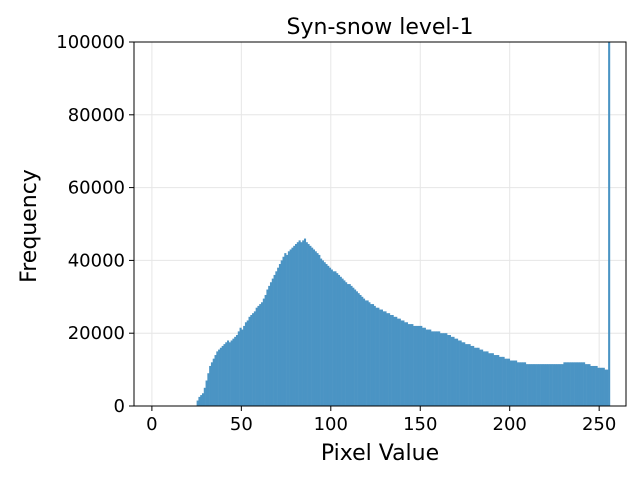 This screenshot has height=480, width=640. What do you see at coordinates (380, 27) in the screenshot?
I see `chart-title: Syn-snow level-1` at bounding box center [380, 27].